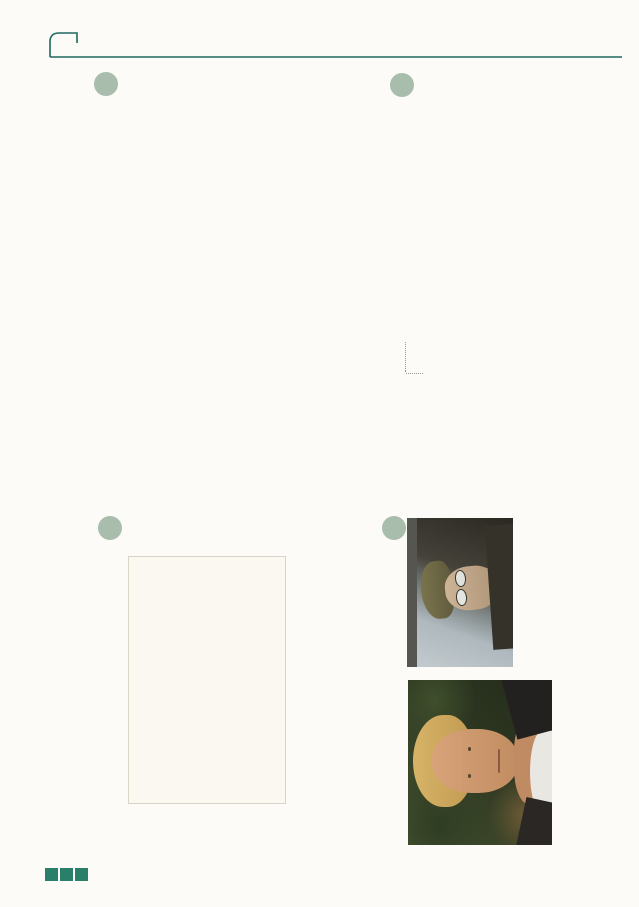  I want to click on annotation-leader-line, so click(405, 357).